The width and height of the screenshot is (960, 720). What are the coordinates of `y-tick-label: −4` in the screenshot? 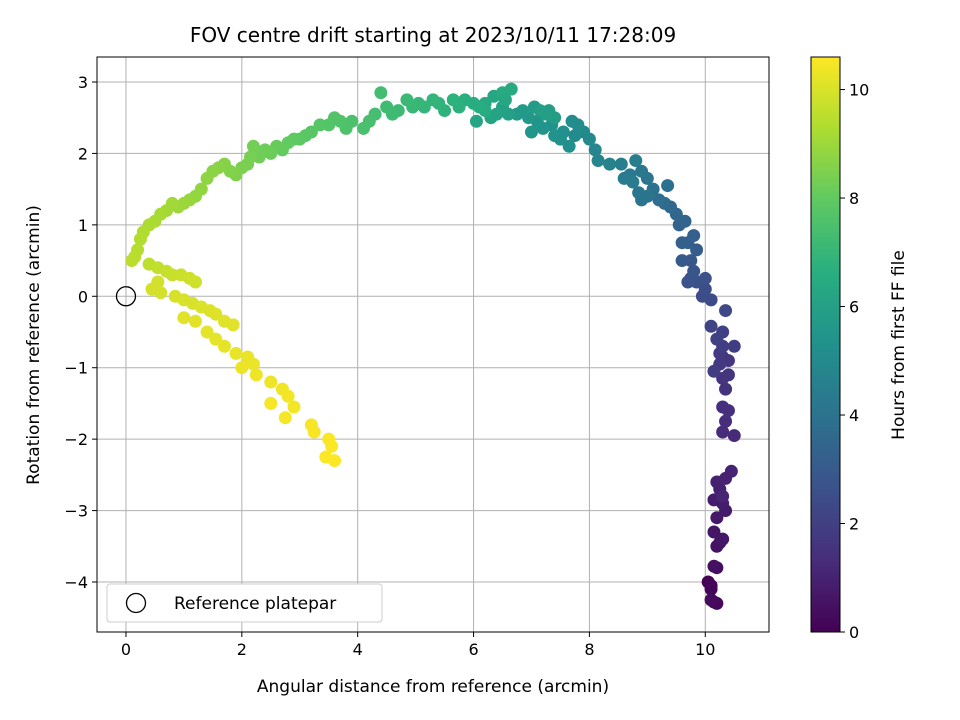 It's located at (76, 582).